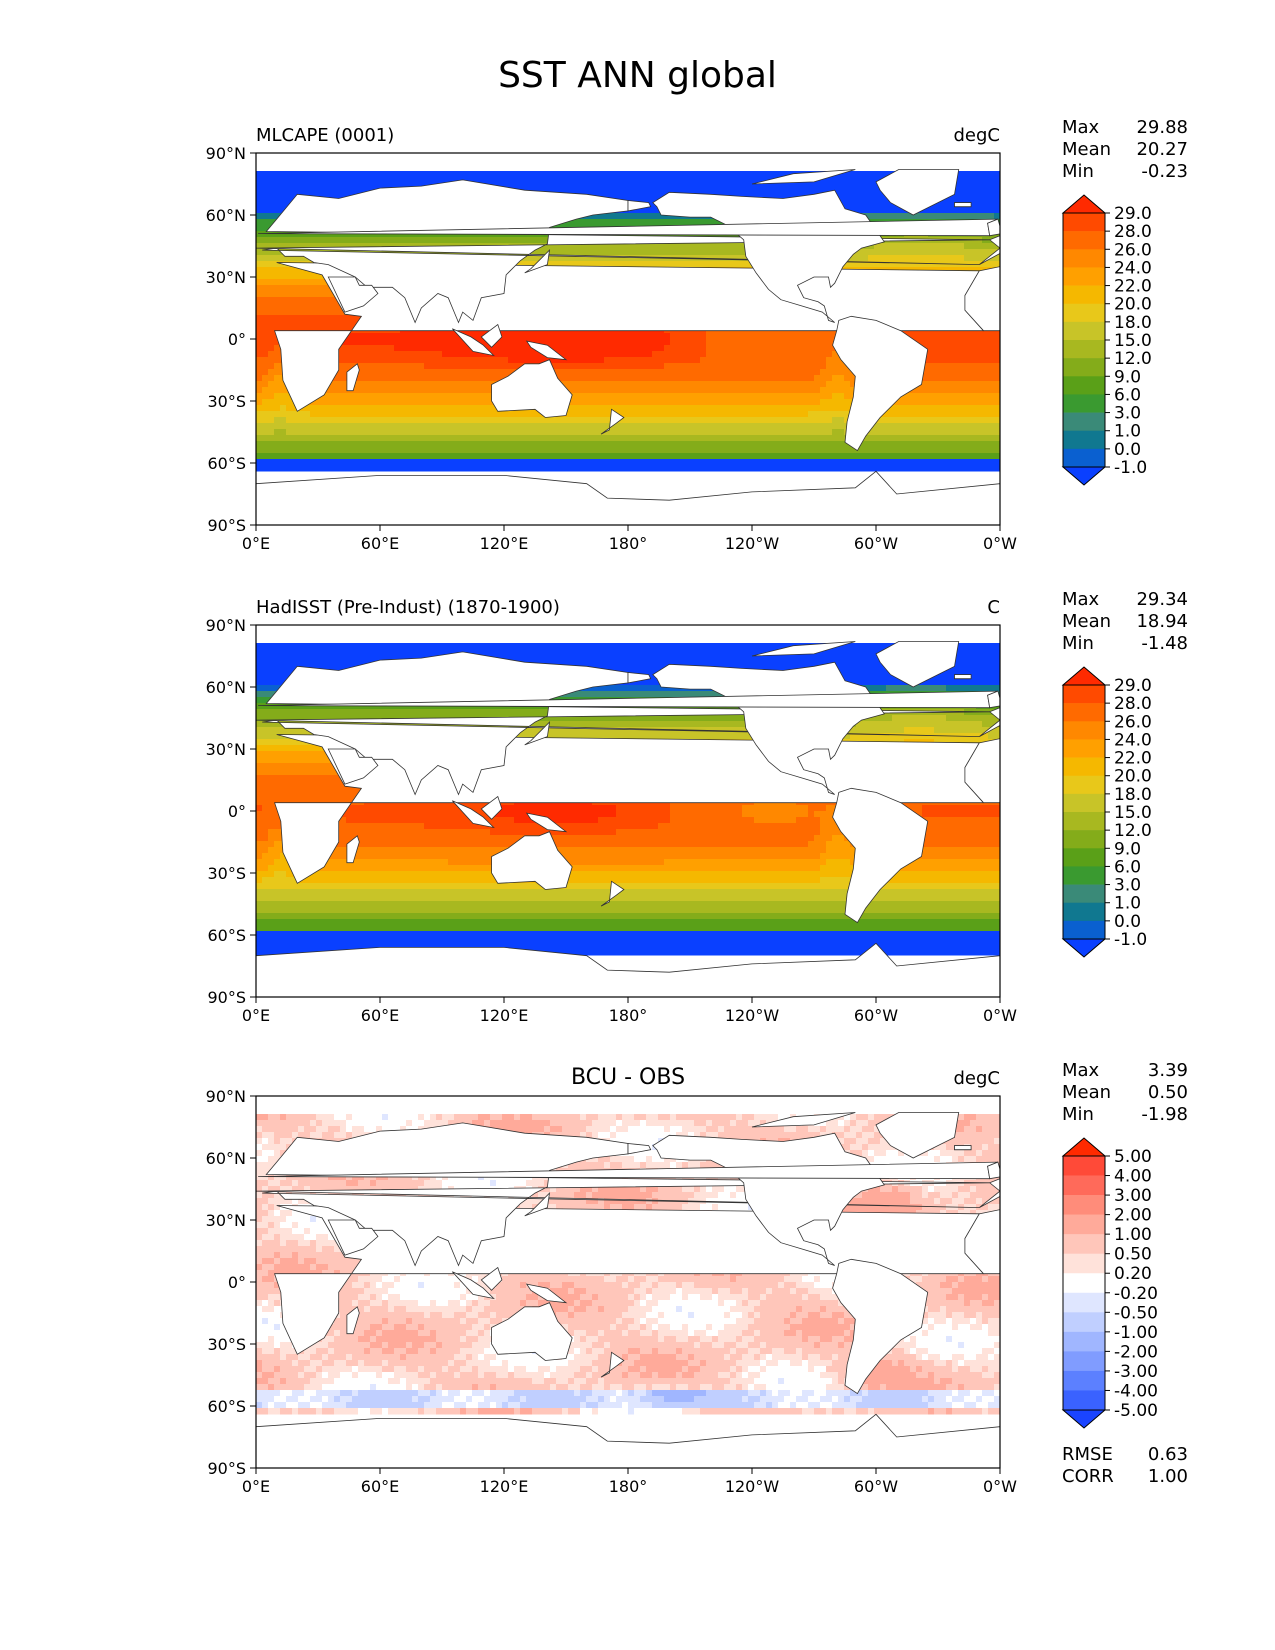 This screenshot has width=1275, height=1650. Describe the element at coordinates (1133, 1216) in the screenshot. I see `colorbar-tick-label: 2.00` at that location.